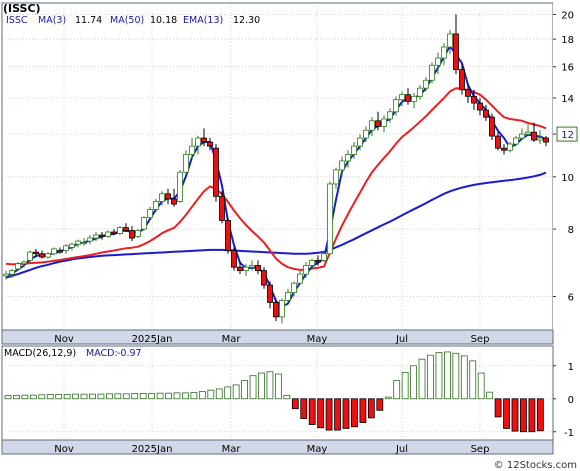  What do you see at coordinates (271, 449) in the screenshot?
I see `macd-x-axis: Nov 2025Jan Mar May Jul Sep` at bounding box center [271, 449].